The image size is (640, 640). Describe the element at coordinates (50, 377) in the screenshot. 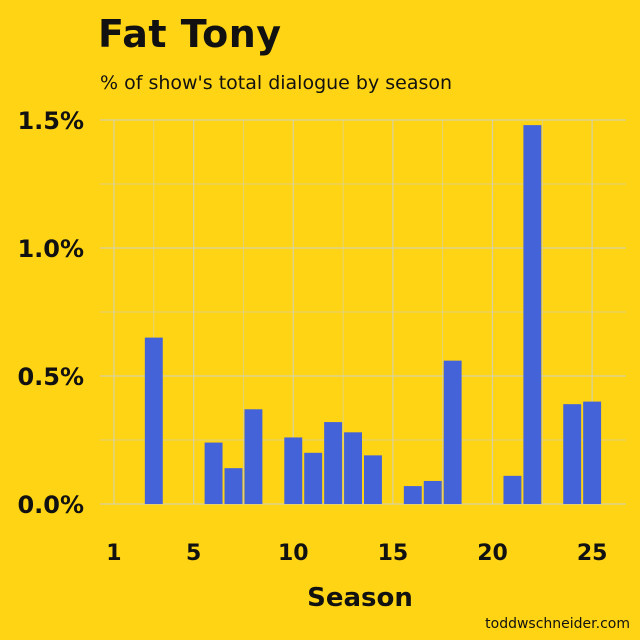

I see `y-tick-label: 0.5%` at that location.